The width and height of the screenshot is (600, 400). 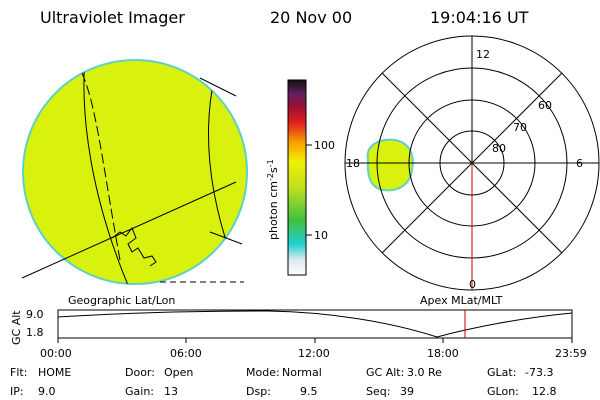 What do you see at coordinates (461, 300) in the screenshot?
I see `polar-caption: Apex MLat/MLT` at bounding box center [461, 300].